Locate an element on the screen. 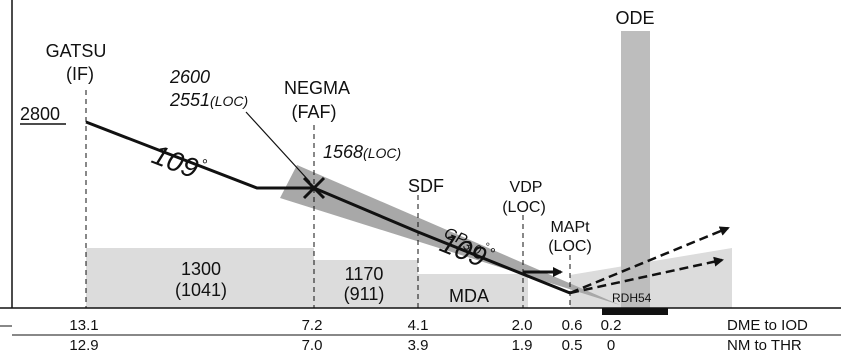 The width and height of the screenshot is (841, 354). fix-name-vdp: VDP is located at coordinates (526, 187).